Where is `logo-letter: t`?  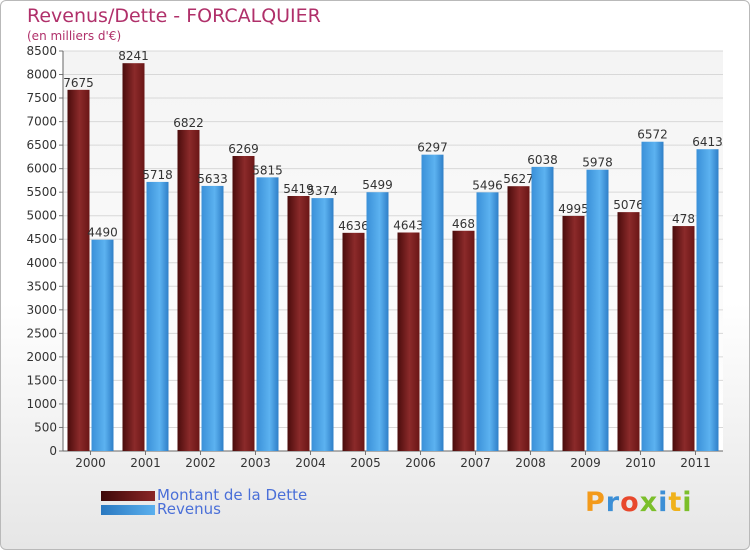
logo-letter: t is located at coordinates (675, 502).